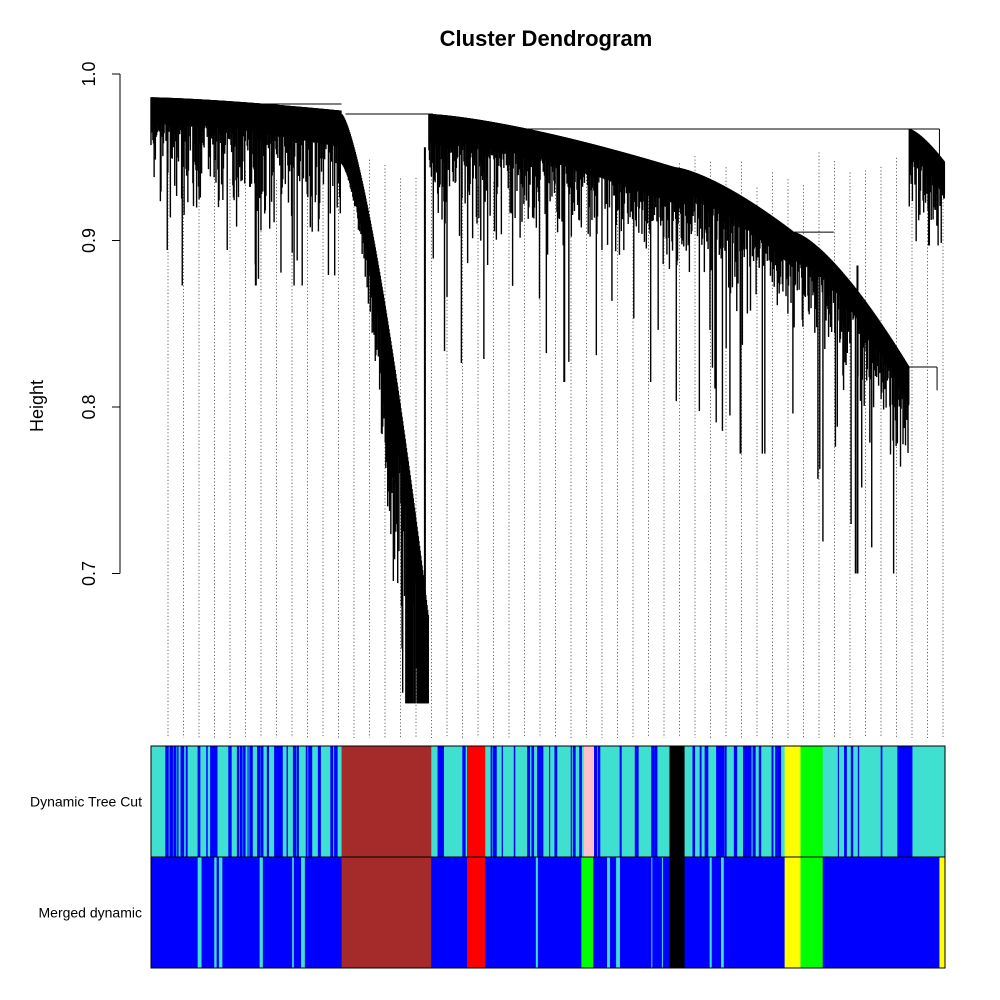  Describe the element at coordinates (89, 573) in the screenshot. I see `y-tick-label: 0.7` at that location.